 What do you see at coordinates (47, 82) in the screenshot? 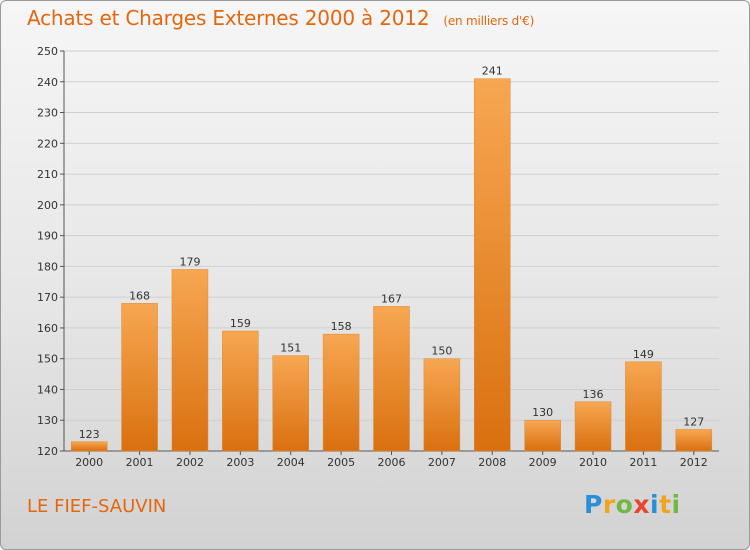
I see `y-tick-label: 240` at bounding box center [47, 82].